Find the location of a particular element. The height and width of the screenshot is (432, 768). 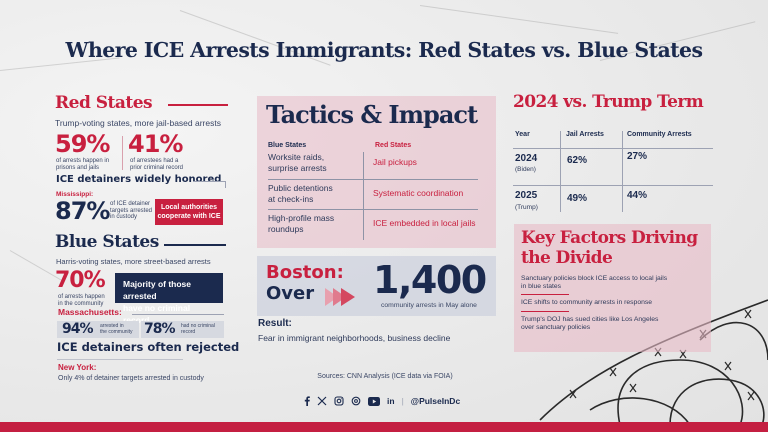

result-label: Result: is located at coordinates (275, 323).